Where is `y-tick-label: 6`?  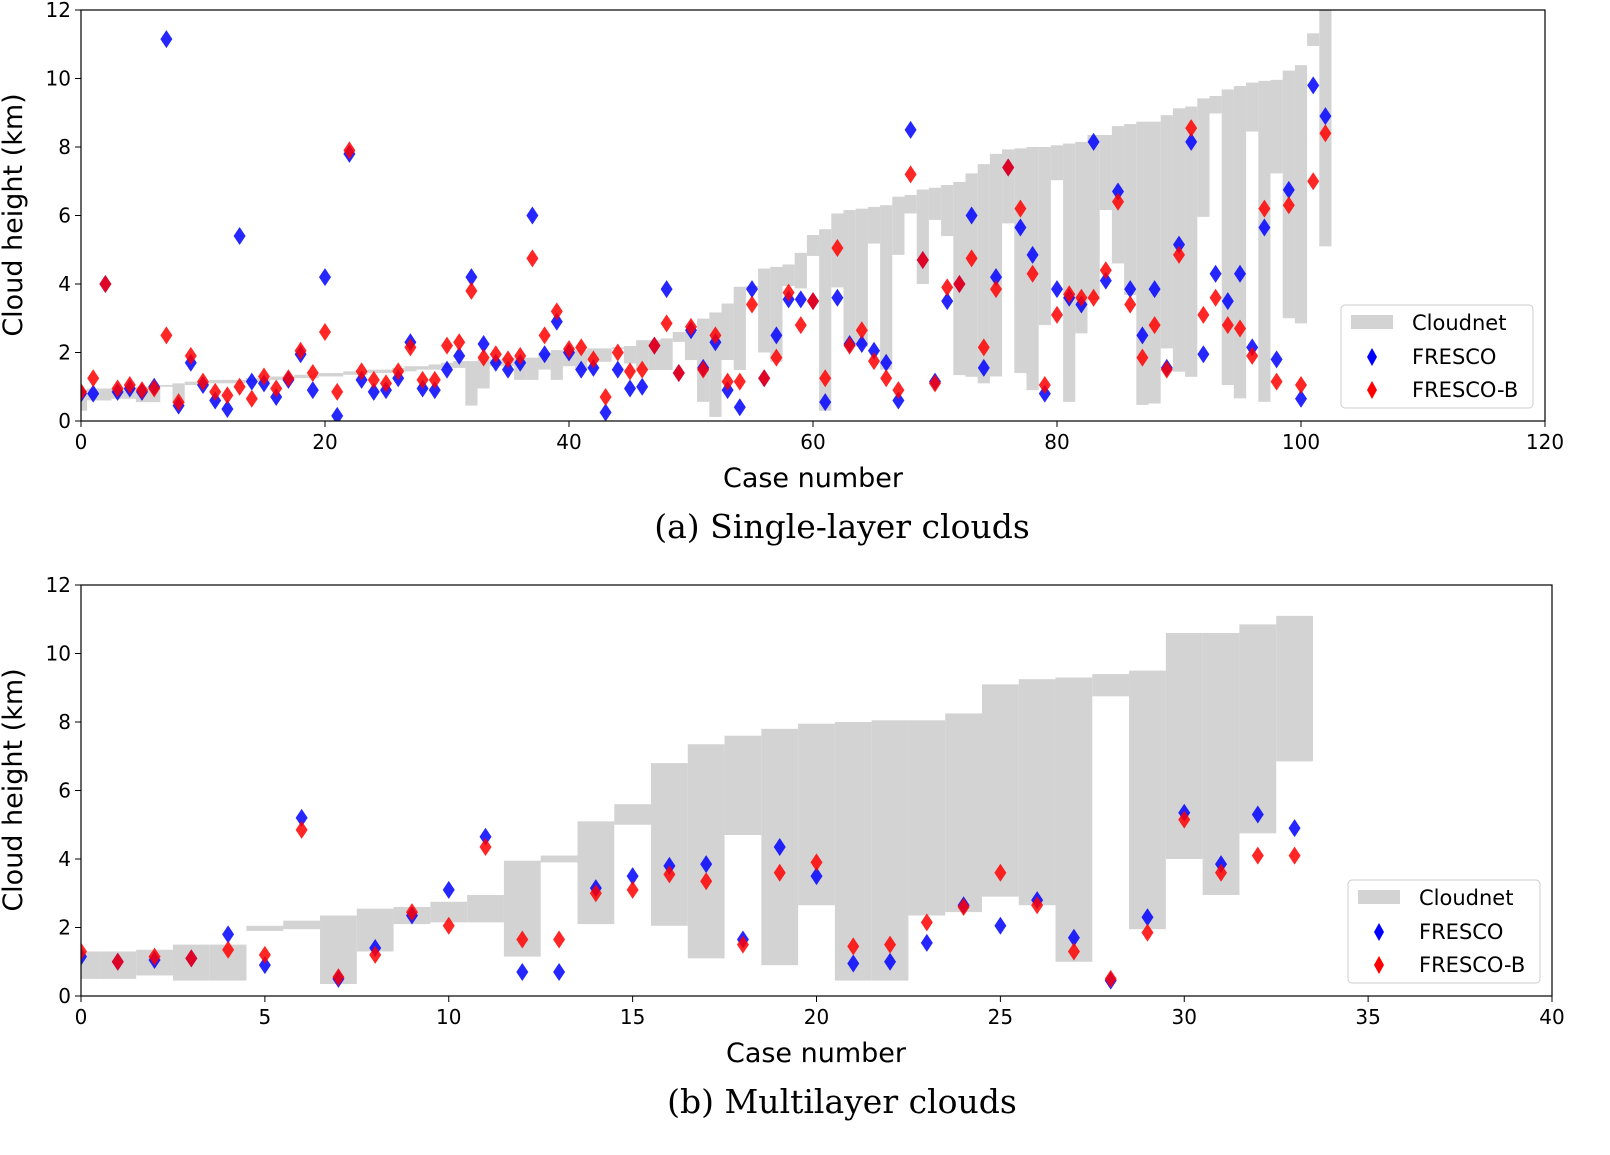
y-tick-label: 6 is located at coordinates (64, 216).